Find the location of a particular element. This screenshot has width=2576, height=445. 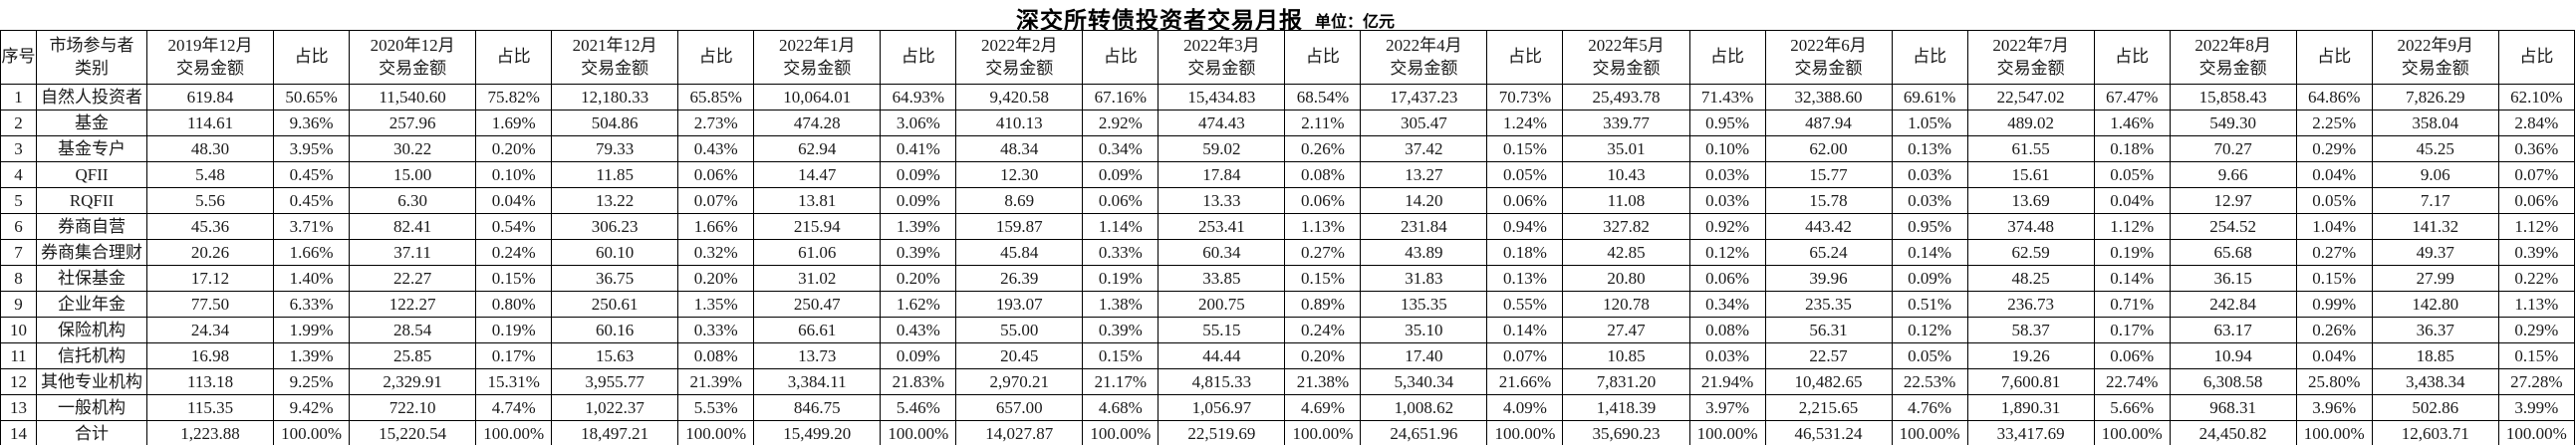

amount-cell: 22.57 is located at coordinates (1828, 355).